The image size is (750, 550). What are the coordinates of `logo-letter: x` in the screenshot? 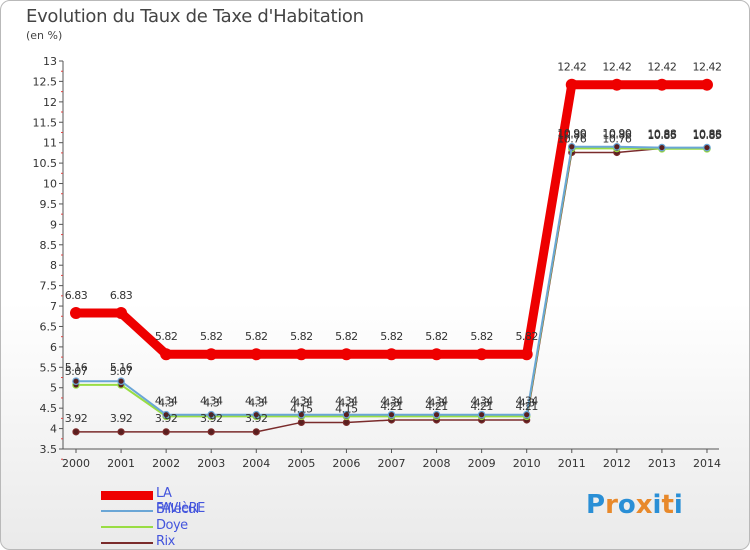 It's located at (644, 505).